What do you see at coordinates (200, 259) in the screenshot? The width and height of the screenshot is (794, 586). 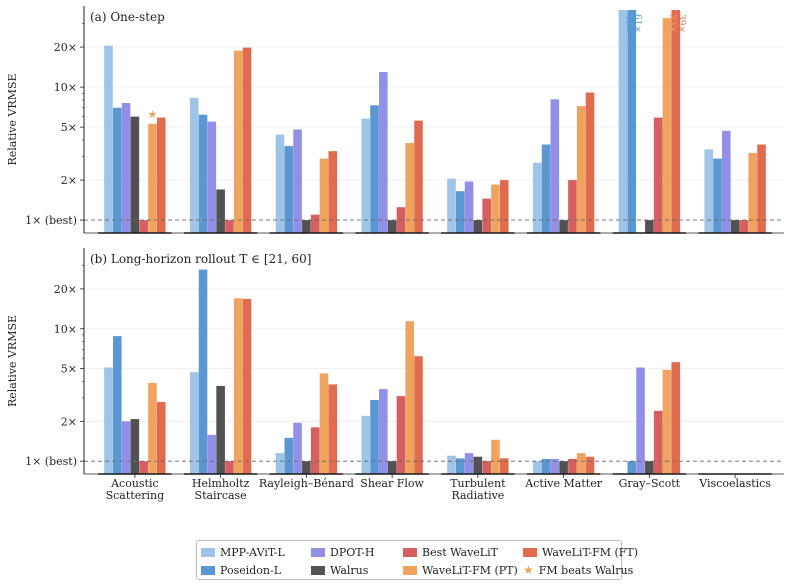 I see `panel-title: (b) Long-horizon rollout T ∈ [21, 60]` at bounding box center [200, 259].